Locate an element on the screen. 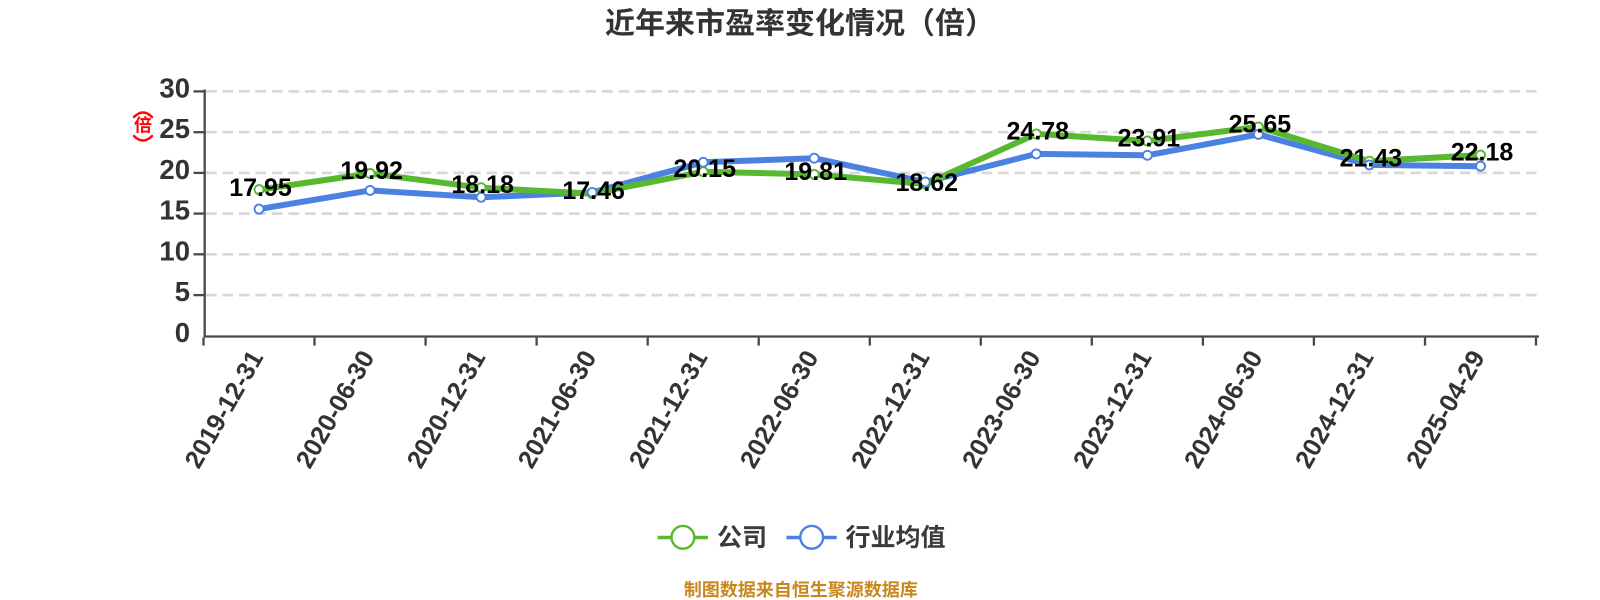 This screenshot has height=600, width=1600. svg-text: 24.78 is located at coordinates (1038, 131).